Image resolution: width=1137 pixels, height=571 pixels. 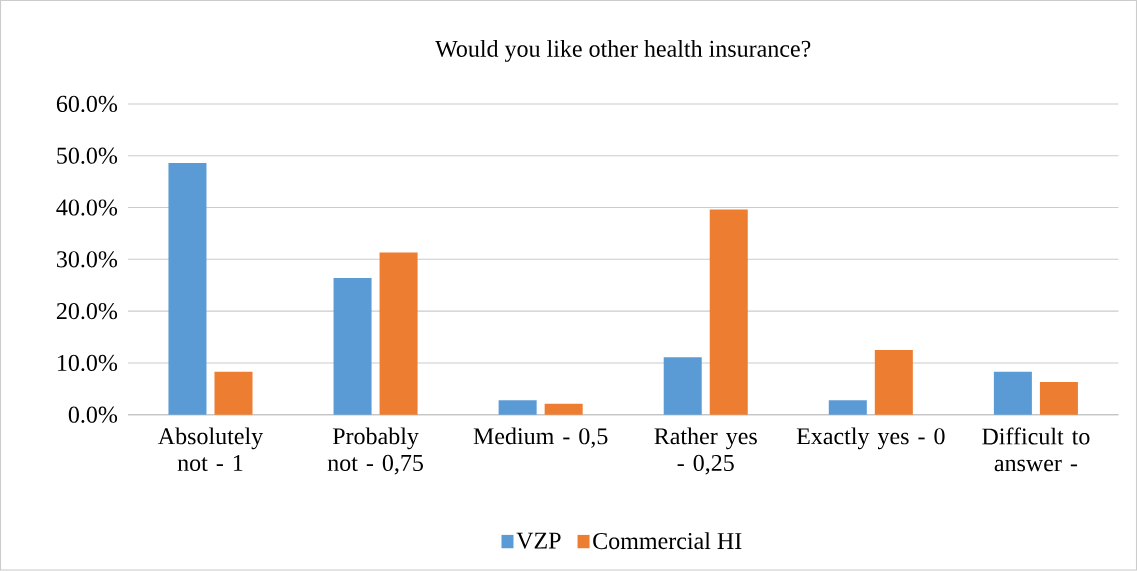 What do you see at coordinates (538, 540) in the screenshot?
I see `legend-label: VZP` at bounding box center [538, 540].